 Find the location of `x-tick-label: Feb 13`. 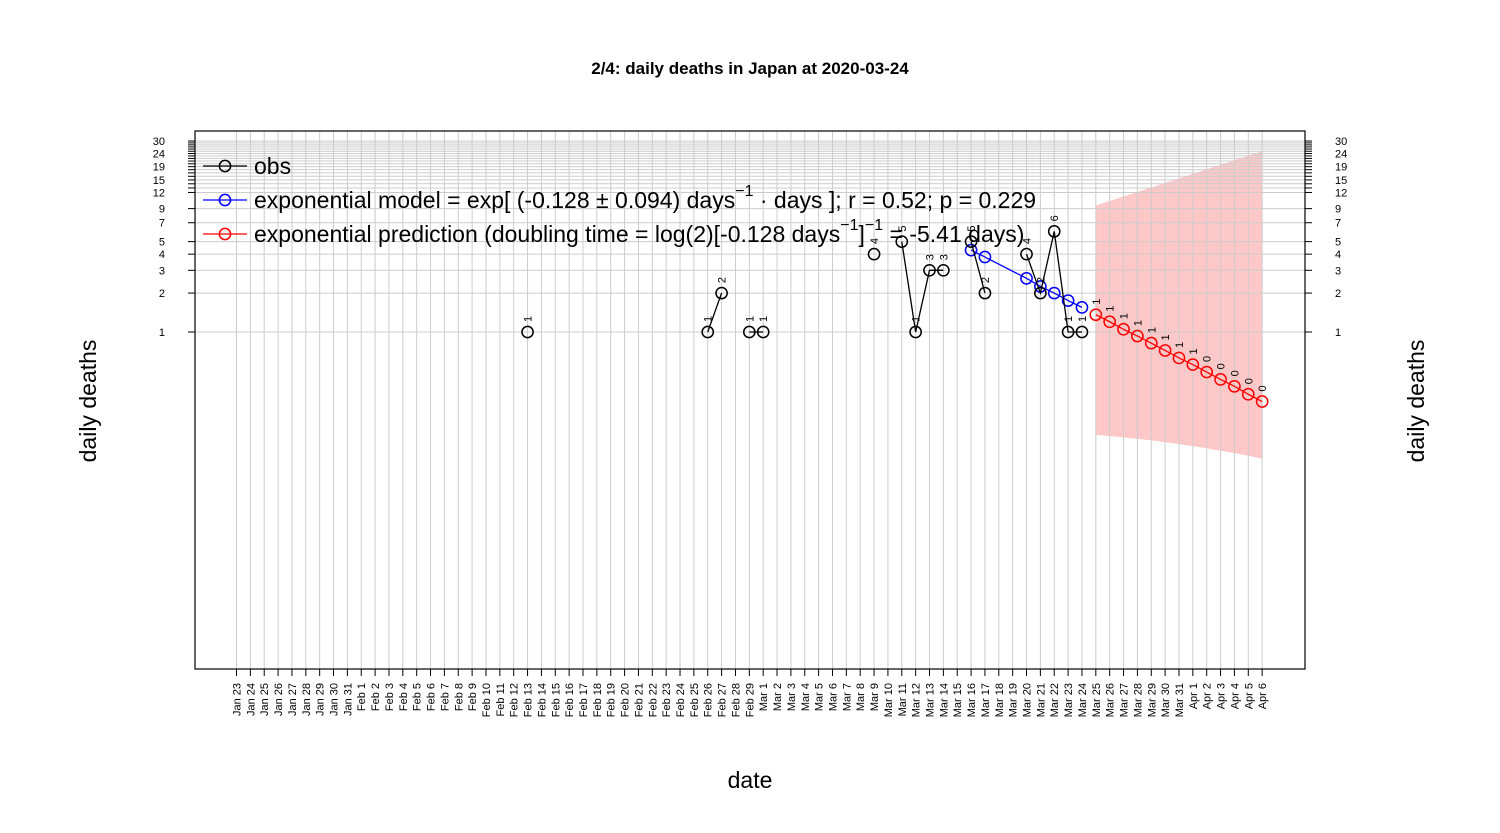

x-tick-label: Feb 13 is located at coordinates (529, 700).